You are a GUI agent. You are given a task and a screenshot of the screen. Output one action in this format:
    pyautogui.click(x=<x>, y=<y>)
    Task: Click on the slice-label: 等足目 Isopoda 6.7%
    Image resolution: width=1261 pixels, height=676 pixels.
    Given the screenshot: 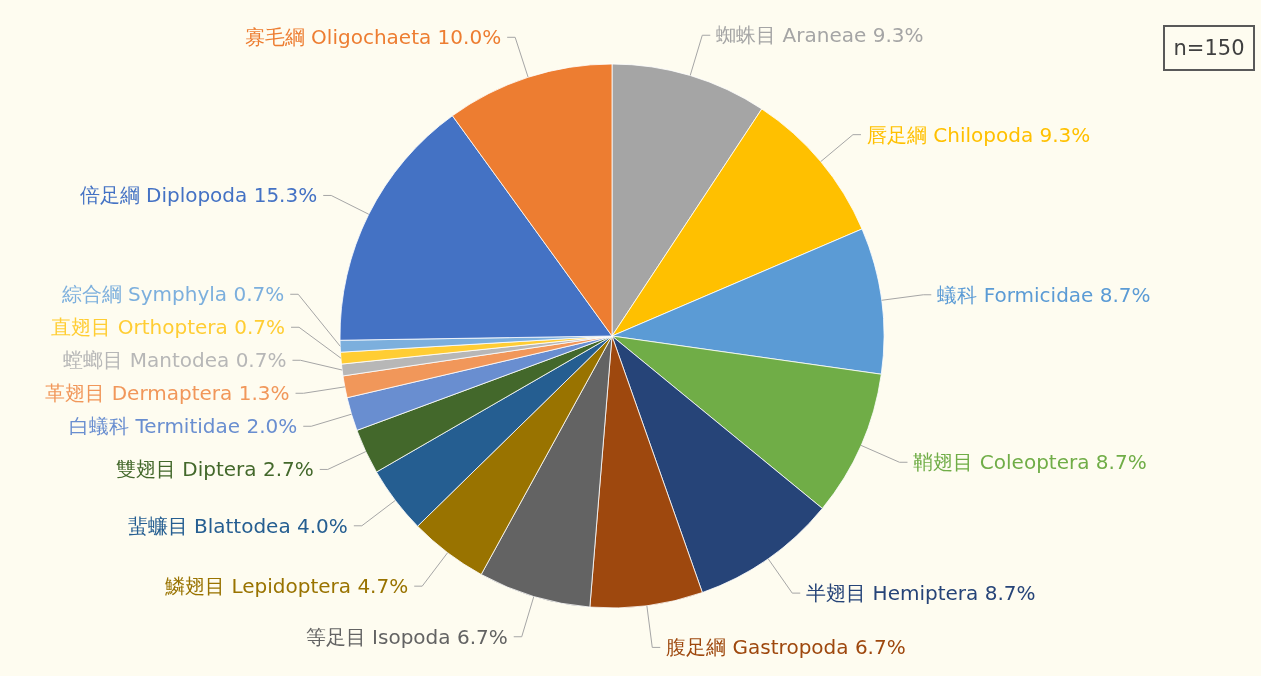 What is the action you would take?
    pyautogui.click(x=406, y=636)
    